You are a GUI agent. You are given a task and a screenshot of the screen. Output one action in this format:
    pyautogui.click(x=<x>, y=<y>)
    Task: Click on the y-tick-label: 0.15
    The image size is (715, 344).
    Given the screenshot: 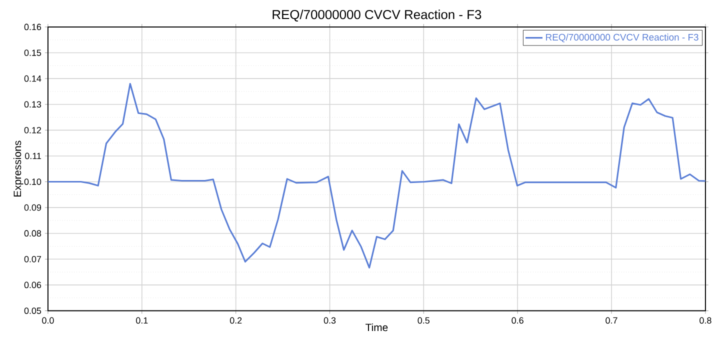 What is the action you would take?
    pyautogui.click(x=33, y=53)
    